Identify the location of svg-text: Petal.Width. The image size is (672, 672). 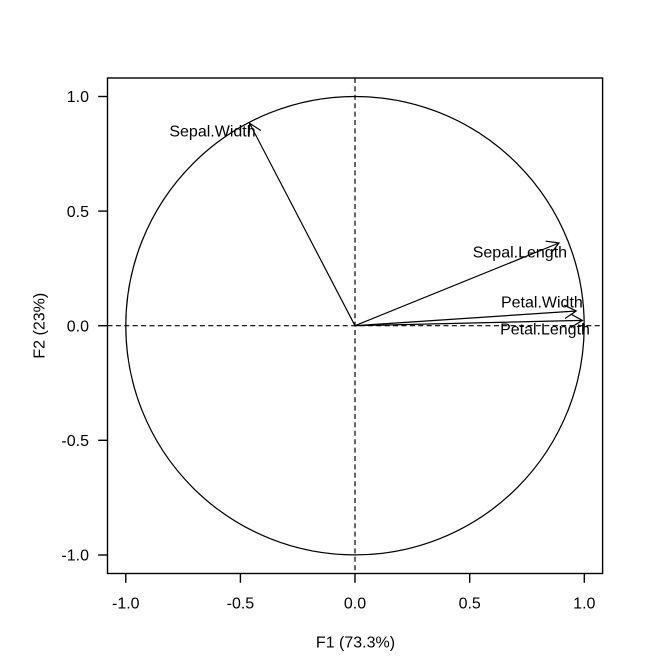
(542, 303).